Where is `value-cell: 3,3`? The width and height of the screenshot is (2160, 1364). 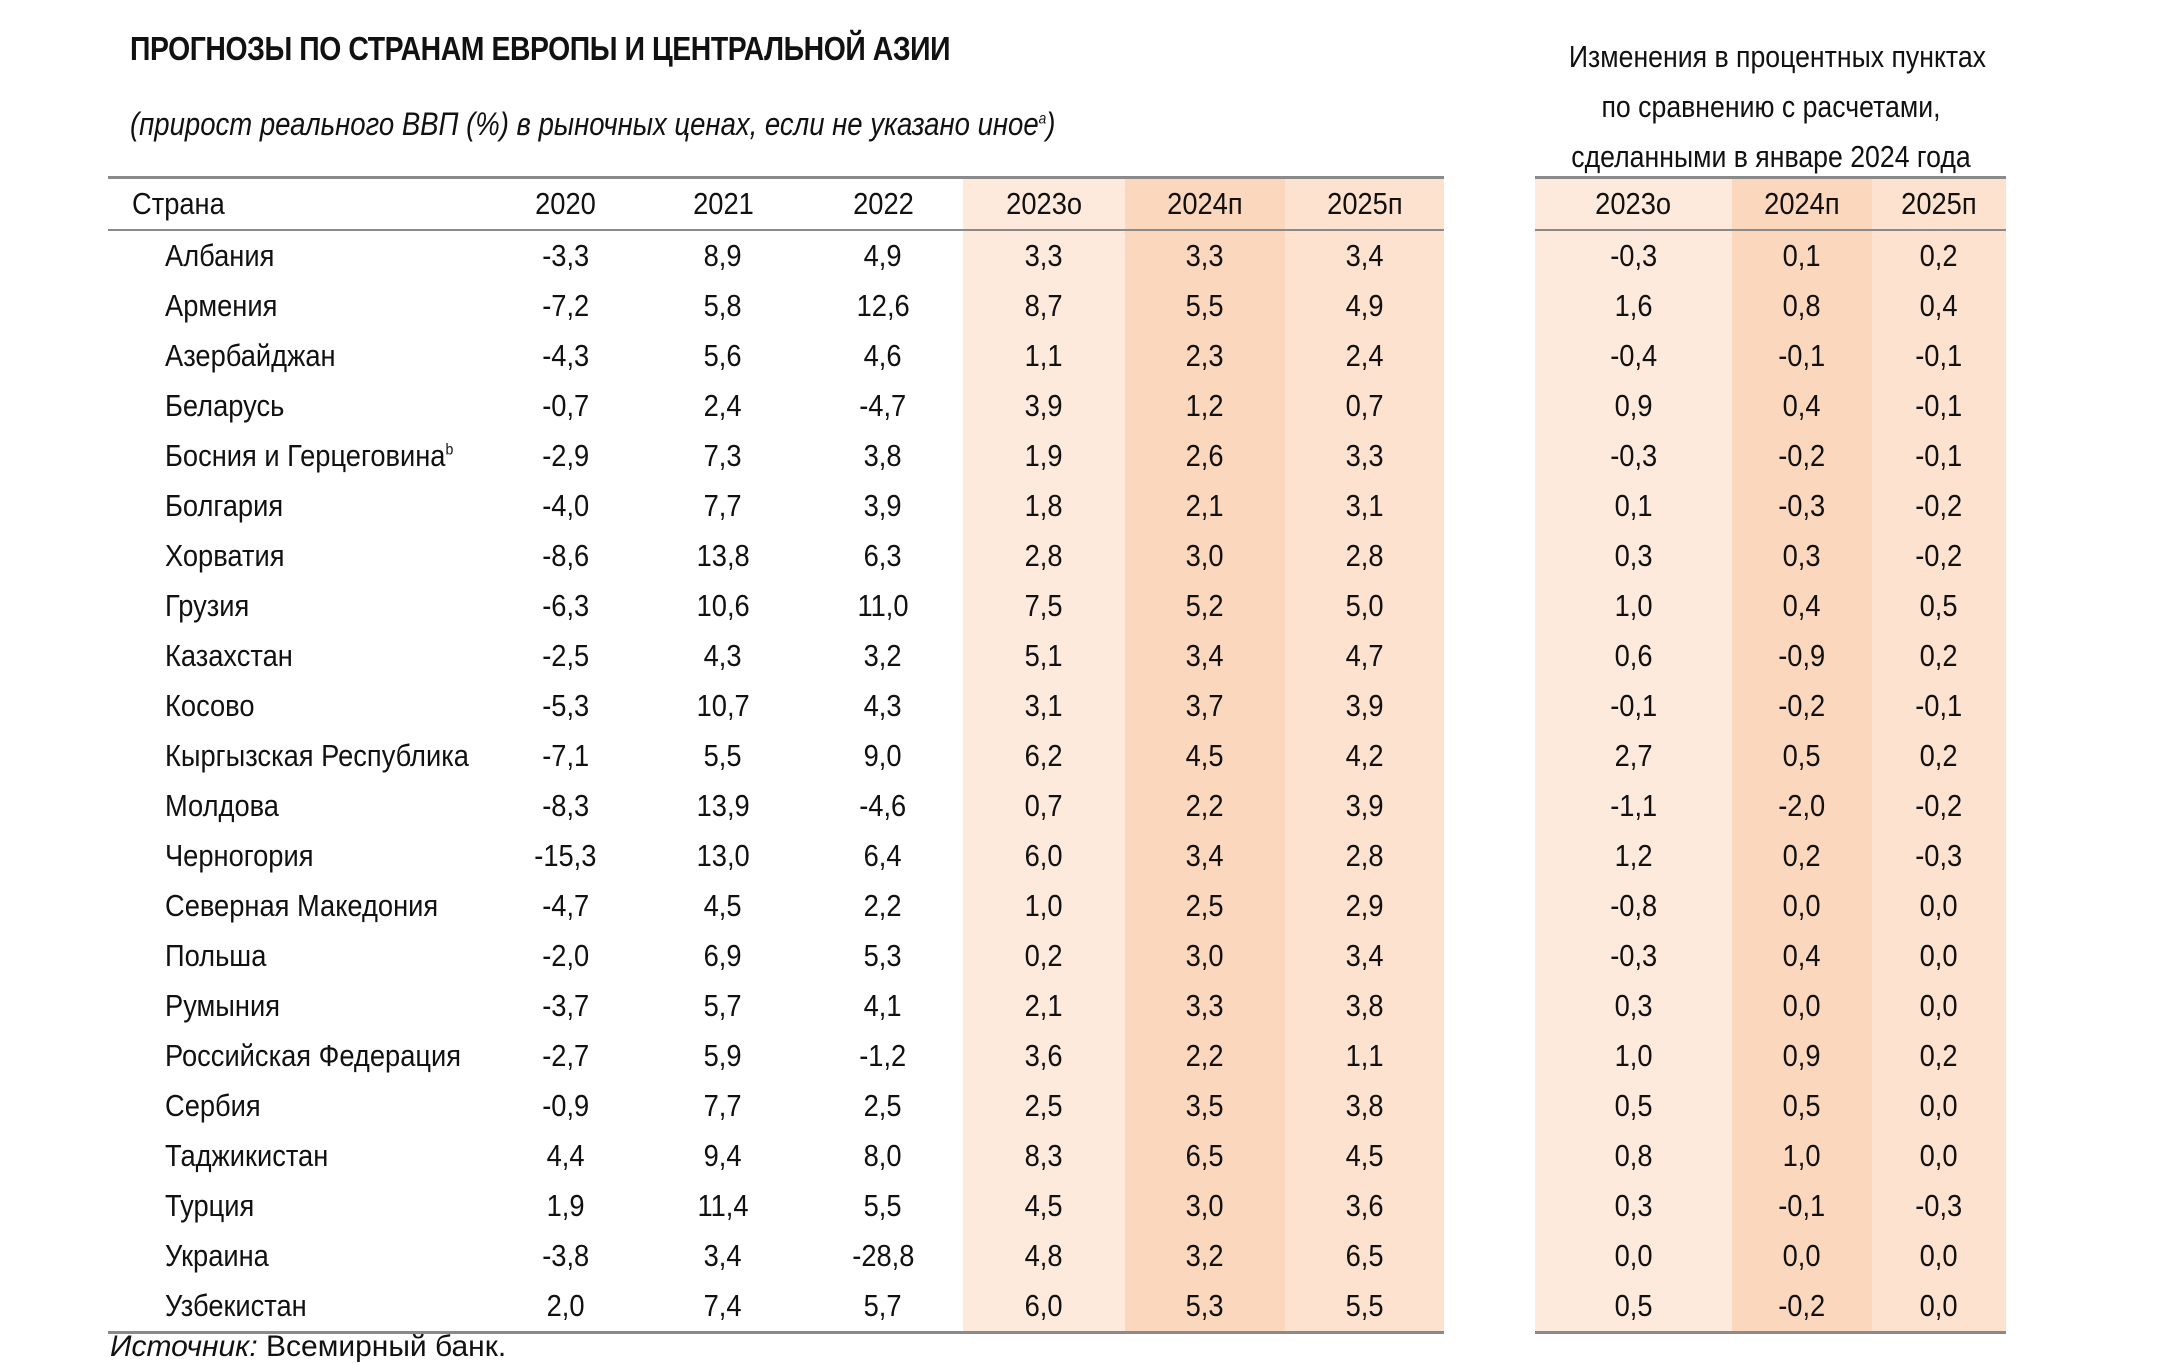 value-cell: 3,3 is located at coordinates (1205, 1006).